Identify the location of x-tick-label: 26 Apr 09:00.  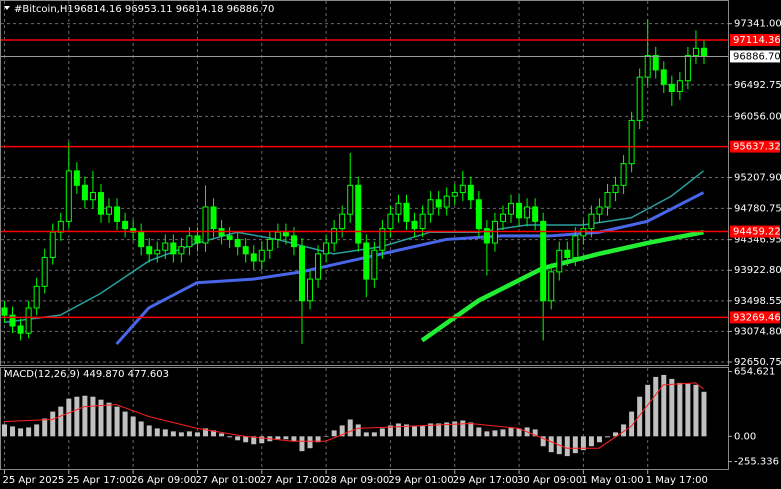
(163, 480).